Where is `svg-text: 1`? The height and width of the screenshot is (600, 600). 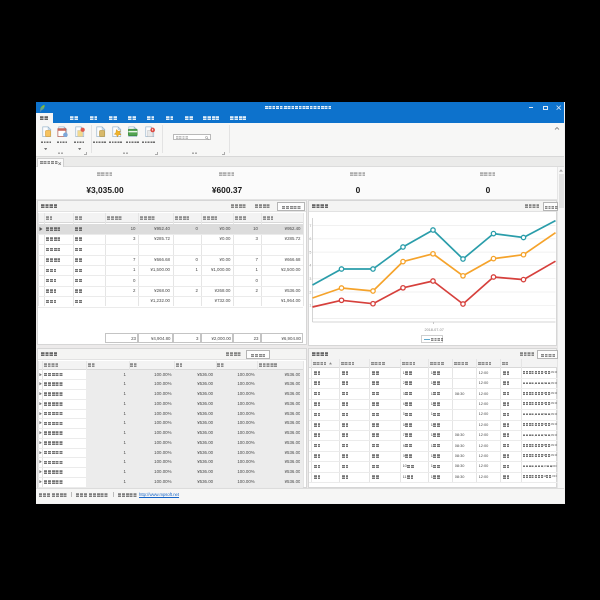
svg-text: 1 is located at coordinates (310, 306).